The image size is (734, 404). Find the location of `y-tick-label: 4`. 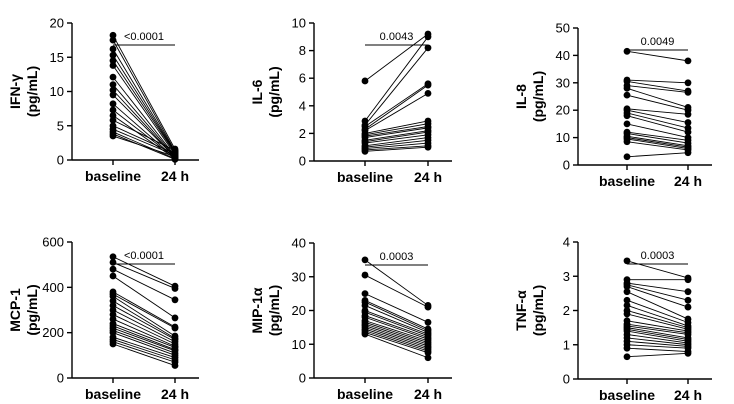

y-tick-label: 4 is located at coordinates (566, 242).